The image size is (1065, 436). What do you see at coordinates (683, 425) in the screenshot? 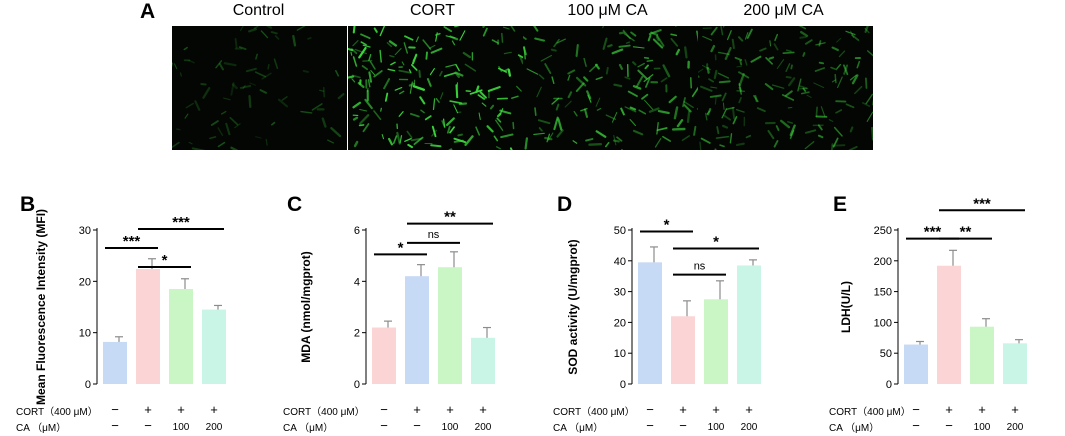
I see `ca-value: −` at bounding box center [683, 425].